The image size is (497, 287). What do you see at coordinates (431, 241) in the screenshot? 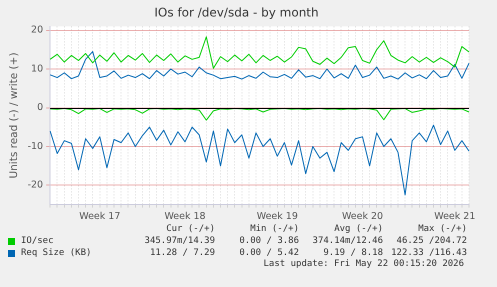
I see `text: 46.25 /204.72` at bounding box center [431, 241].